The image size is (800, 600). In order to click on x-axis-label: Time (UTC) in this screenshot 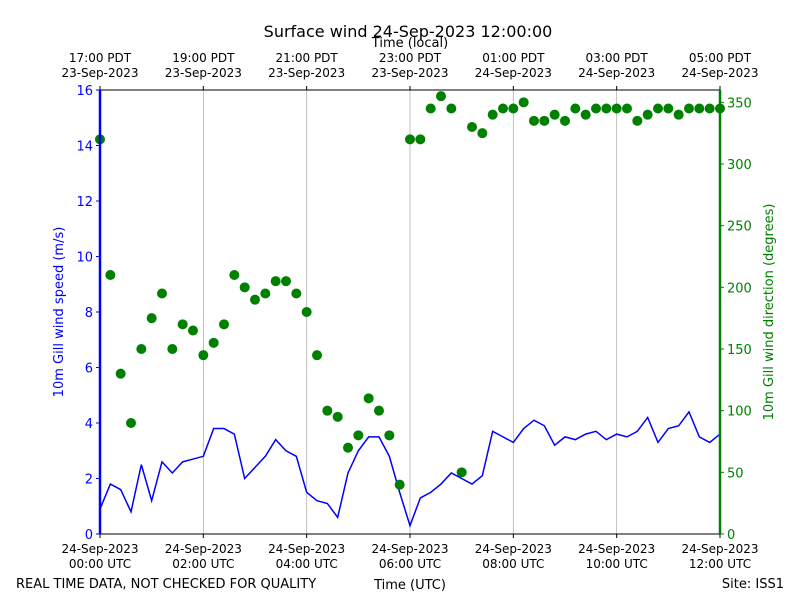, I will do `click(409, 585)`.